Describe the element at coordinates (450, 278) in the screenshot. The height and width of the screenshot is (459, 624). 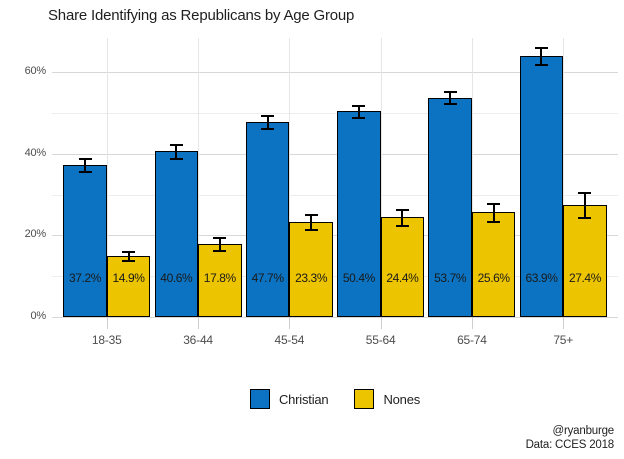
I see `bar-value-label: 53.7%` at that location.